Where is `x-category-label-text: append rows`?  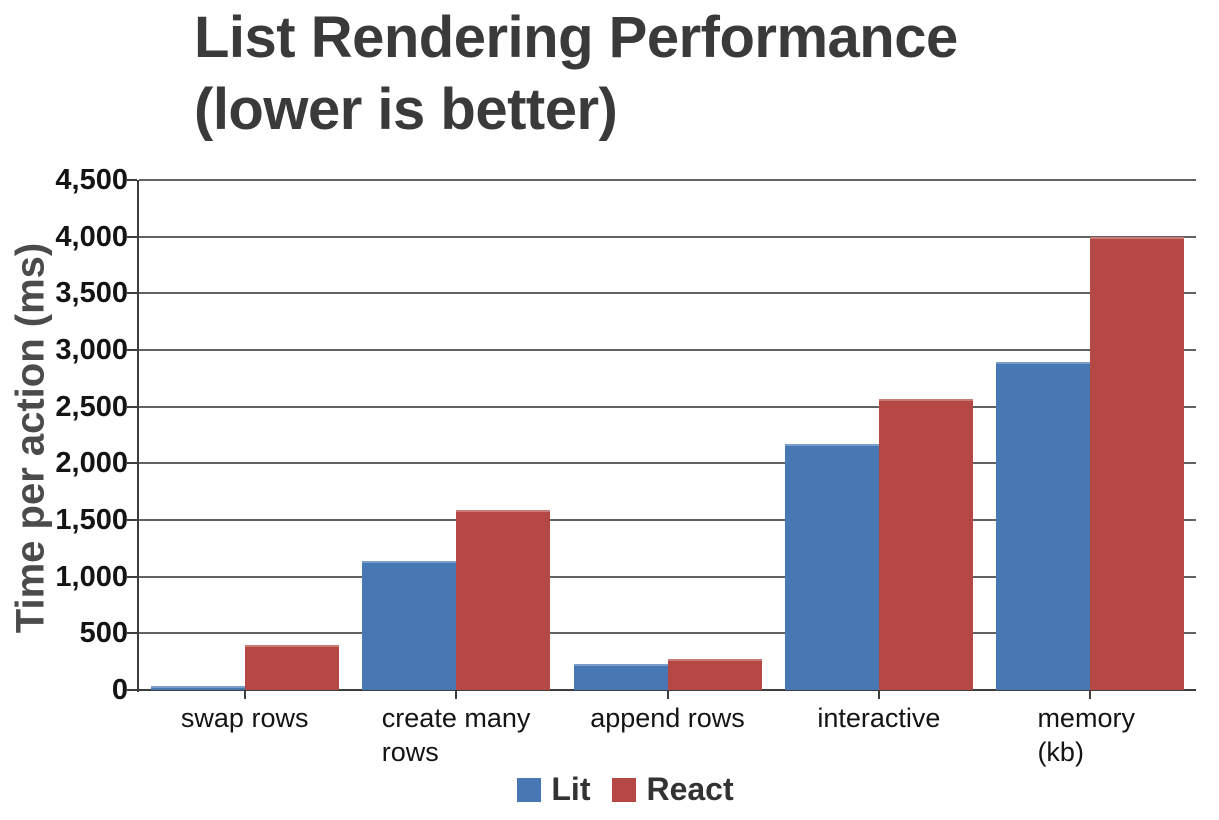
x-category-label-text: append rows is located at coordinates (667, 718).